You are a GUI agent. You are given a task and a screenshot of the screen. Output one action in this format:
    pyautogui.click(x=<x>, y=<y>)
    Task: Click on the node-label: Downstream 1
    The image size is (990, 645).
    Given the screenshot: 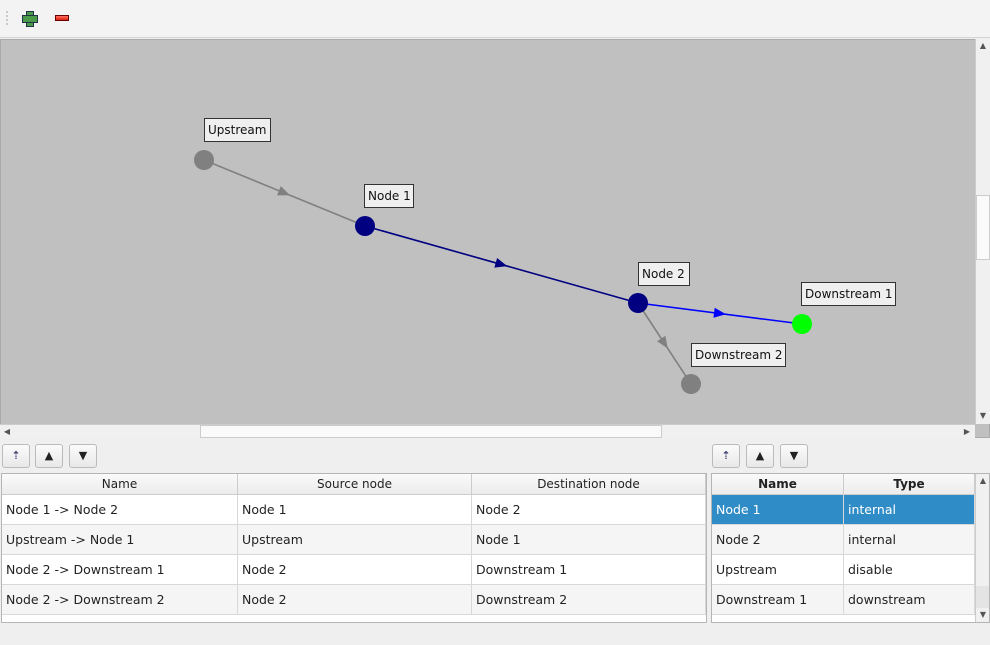 What is the action you would take?
    pyautogui.click(x=849, y=294)
    